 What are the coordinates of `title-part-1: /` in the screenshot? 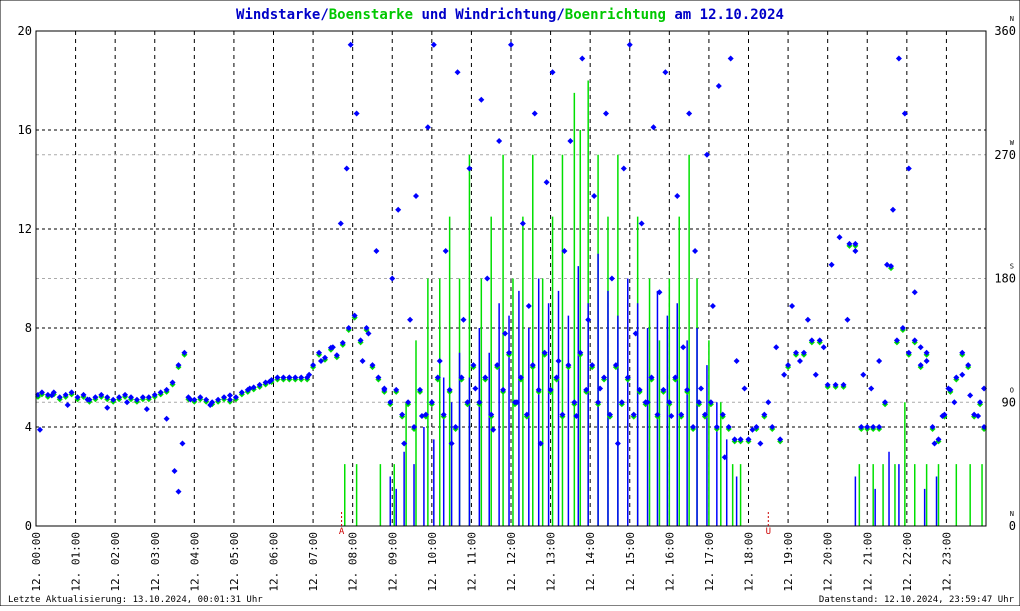 It's located at (324, 15).